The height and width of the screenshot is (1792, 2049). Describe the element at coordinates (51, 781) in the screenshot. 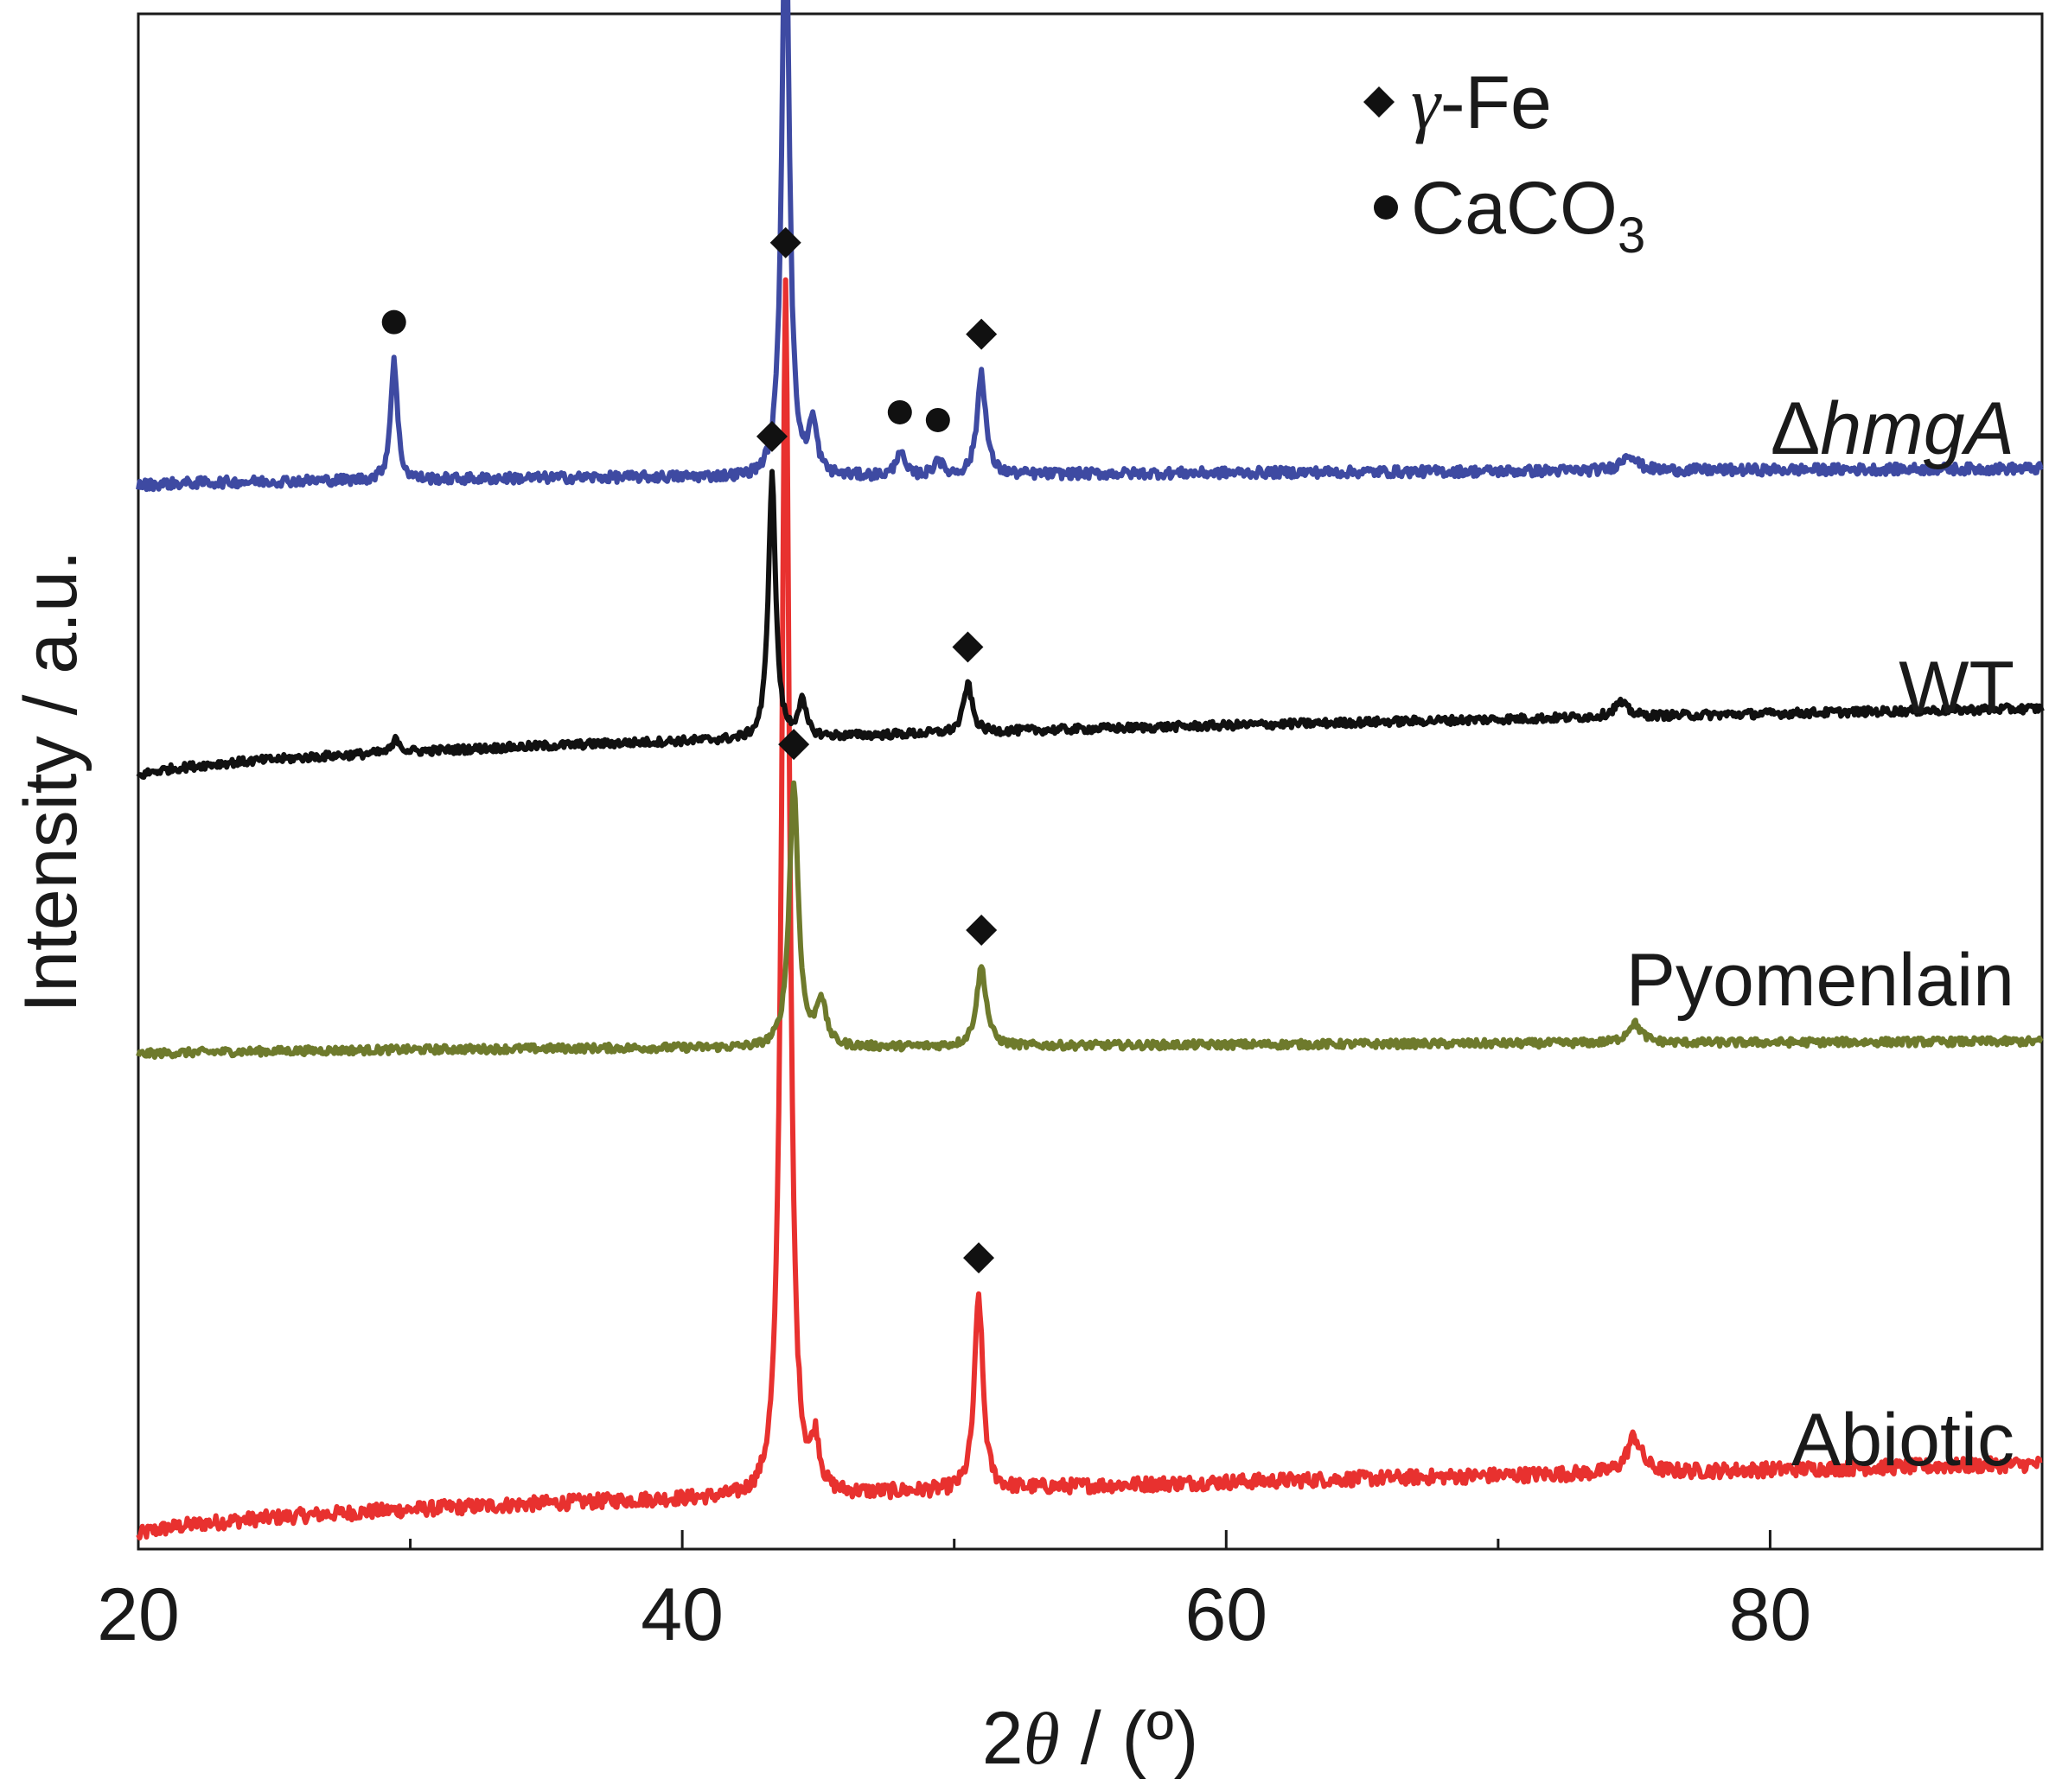

I see `y-axis-title: Intensity / a.u.` at that location.